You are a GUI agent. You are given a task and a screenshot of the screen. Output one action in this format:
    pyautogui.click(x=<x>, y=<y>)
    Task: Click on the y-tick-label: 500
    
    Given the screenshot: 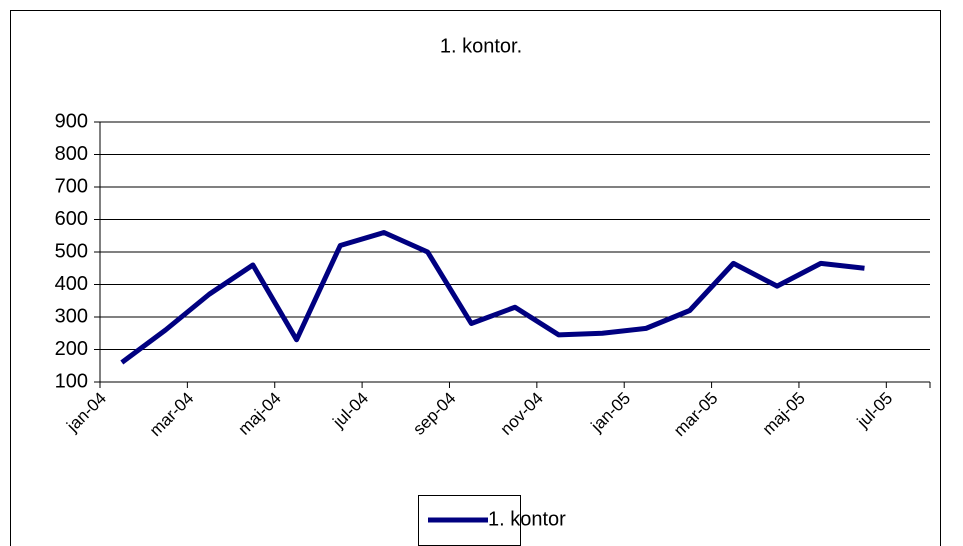 What is the action you would take?
    pyautogui.click(x=71, y=251)
    